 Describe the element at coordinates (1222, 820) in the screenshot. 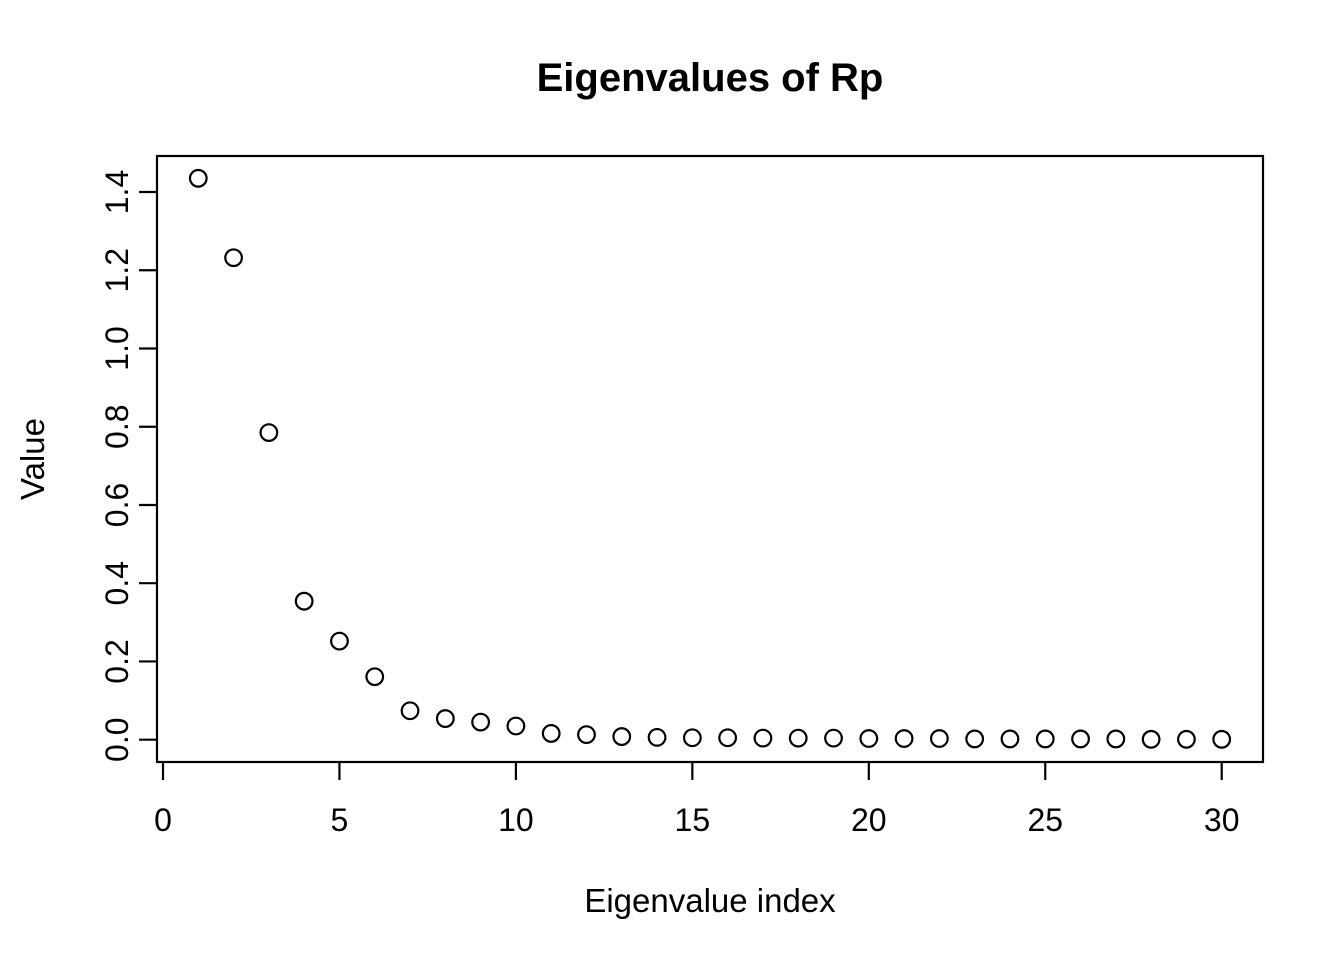

I see `x-tick-label: 30` at that location.